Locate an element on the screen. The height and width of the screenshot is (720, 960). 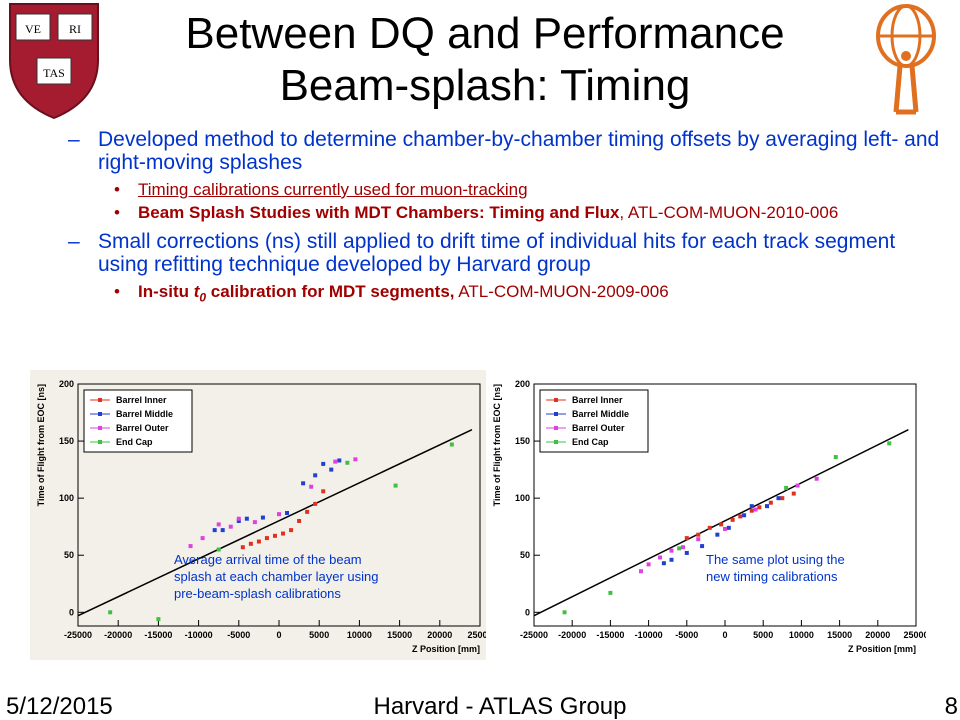
insitu-note-id: ATL-COM-MUON-2009-006 is located at coordinates (561, 291).